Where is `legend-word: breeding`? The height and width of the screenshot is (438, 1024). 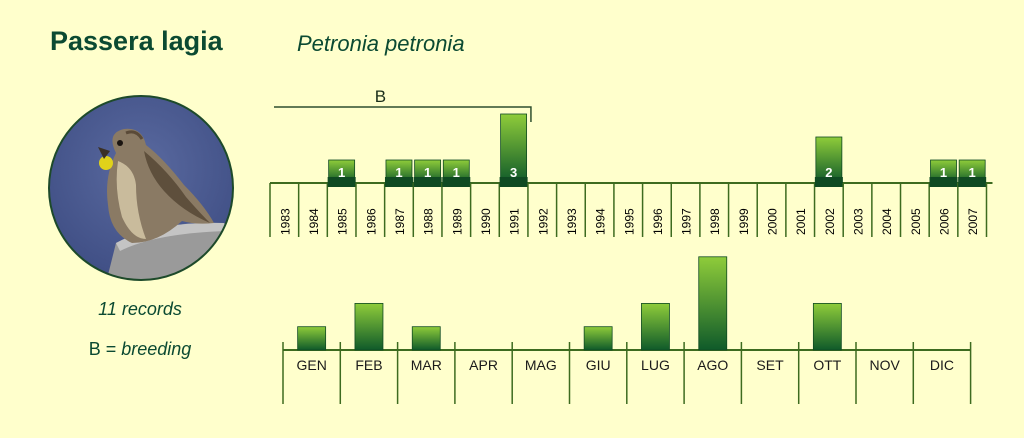
legend-word: breeding is located at coordinates (156, 349).